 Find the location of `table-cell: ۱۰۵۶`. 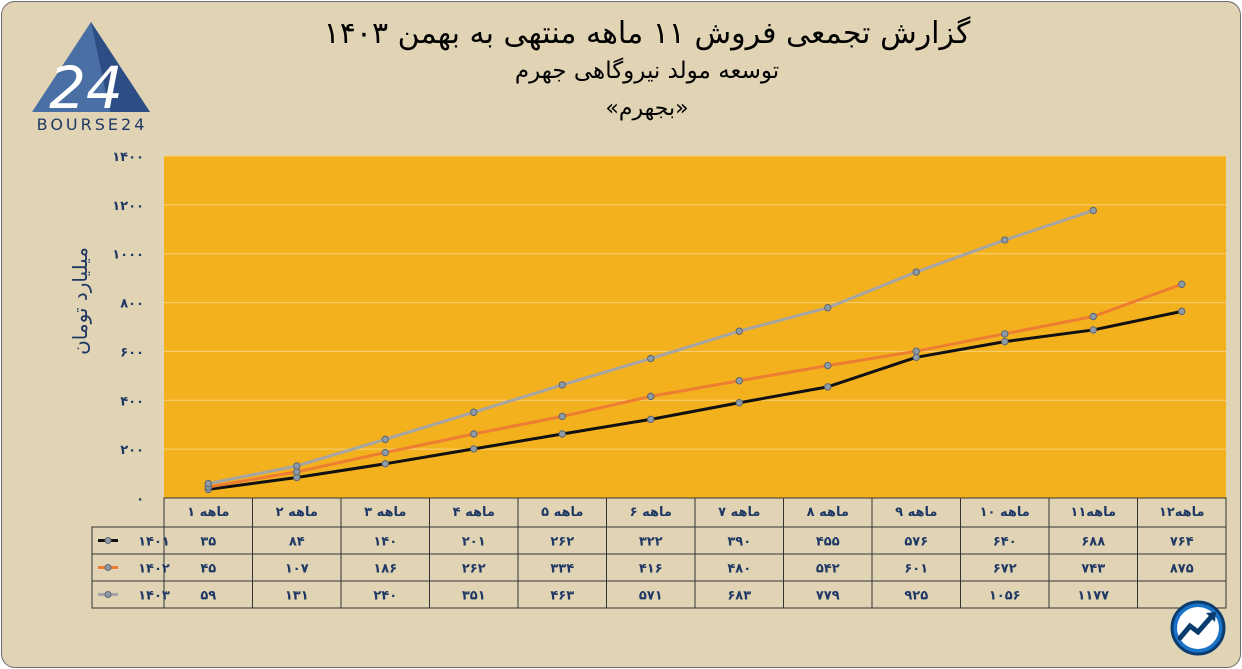

table-cell: ۱۰۵۶ is located at coordinates (1005, 596).